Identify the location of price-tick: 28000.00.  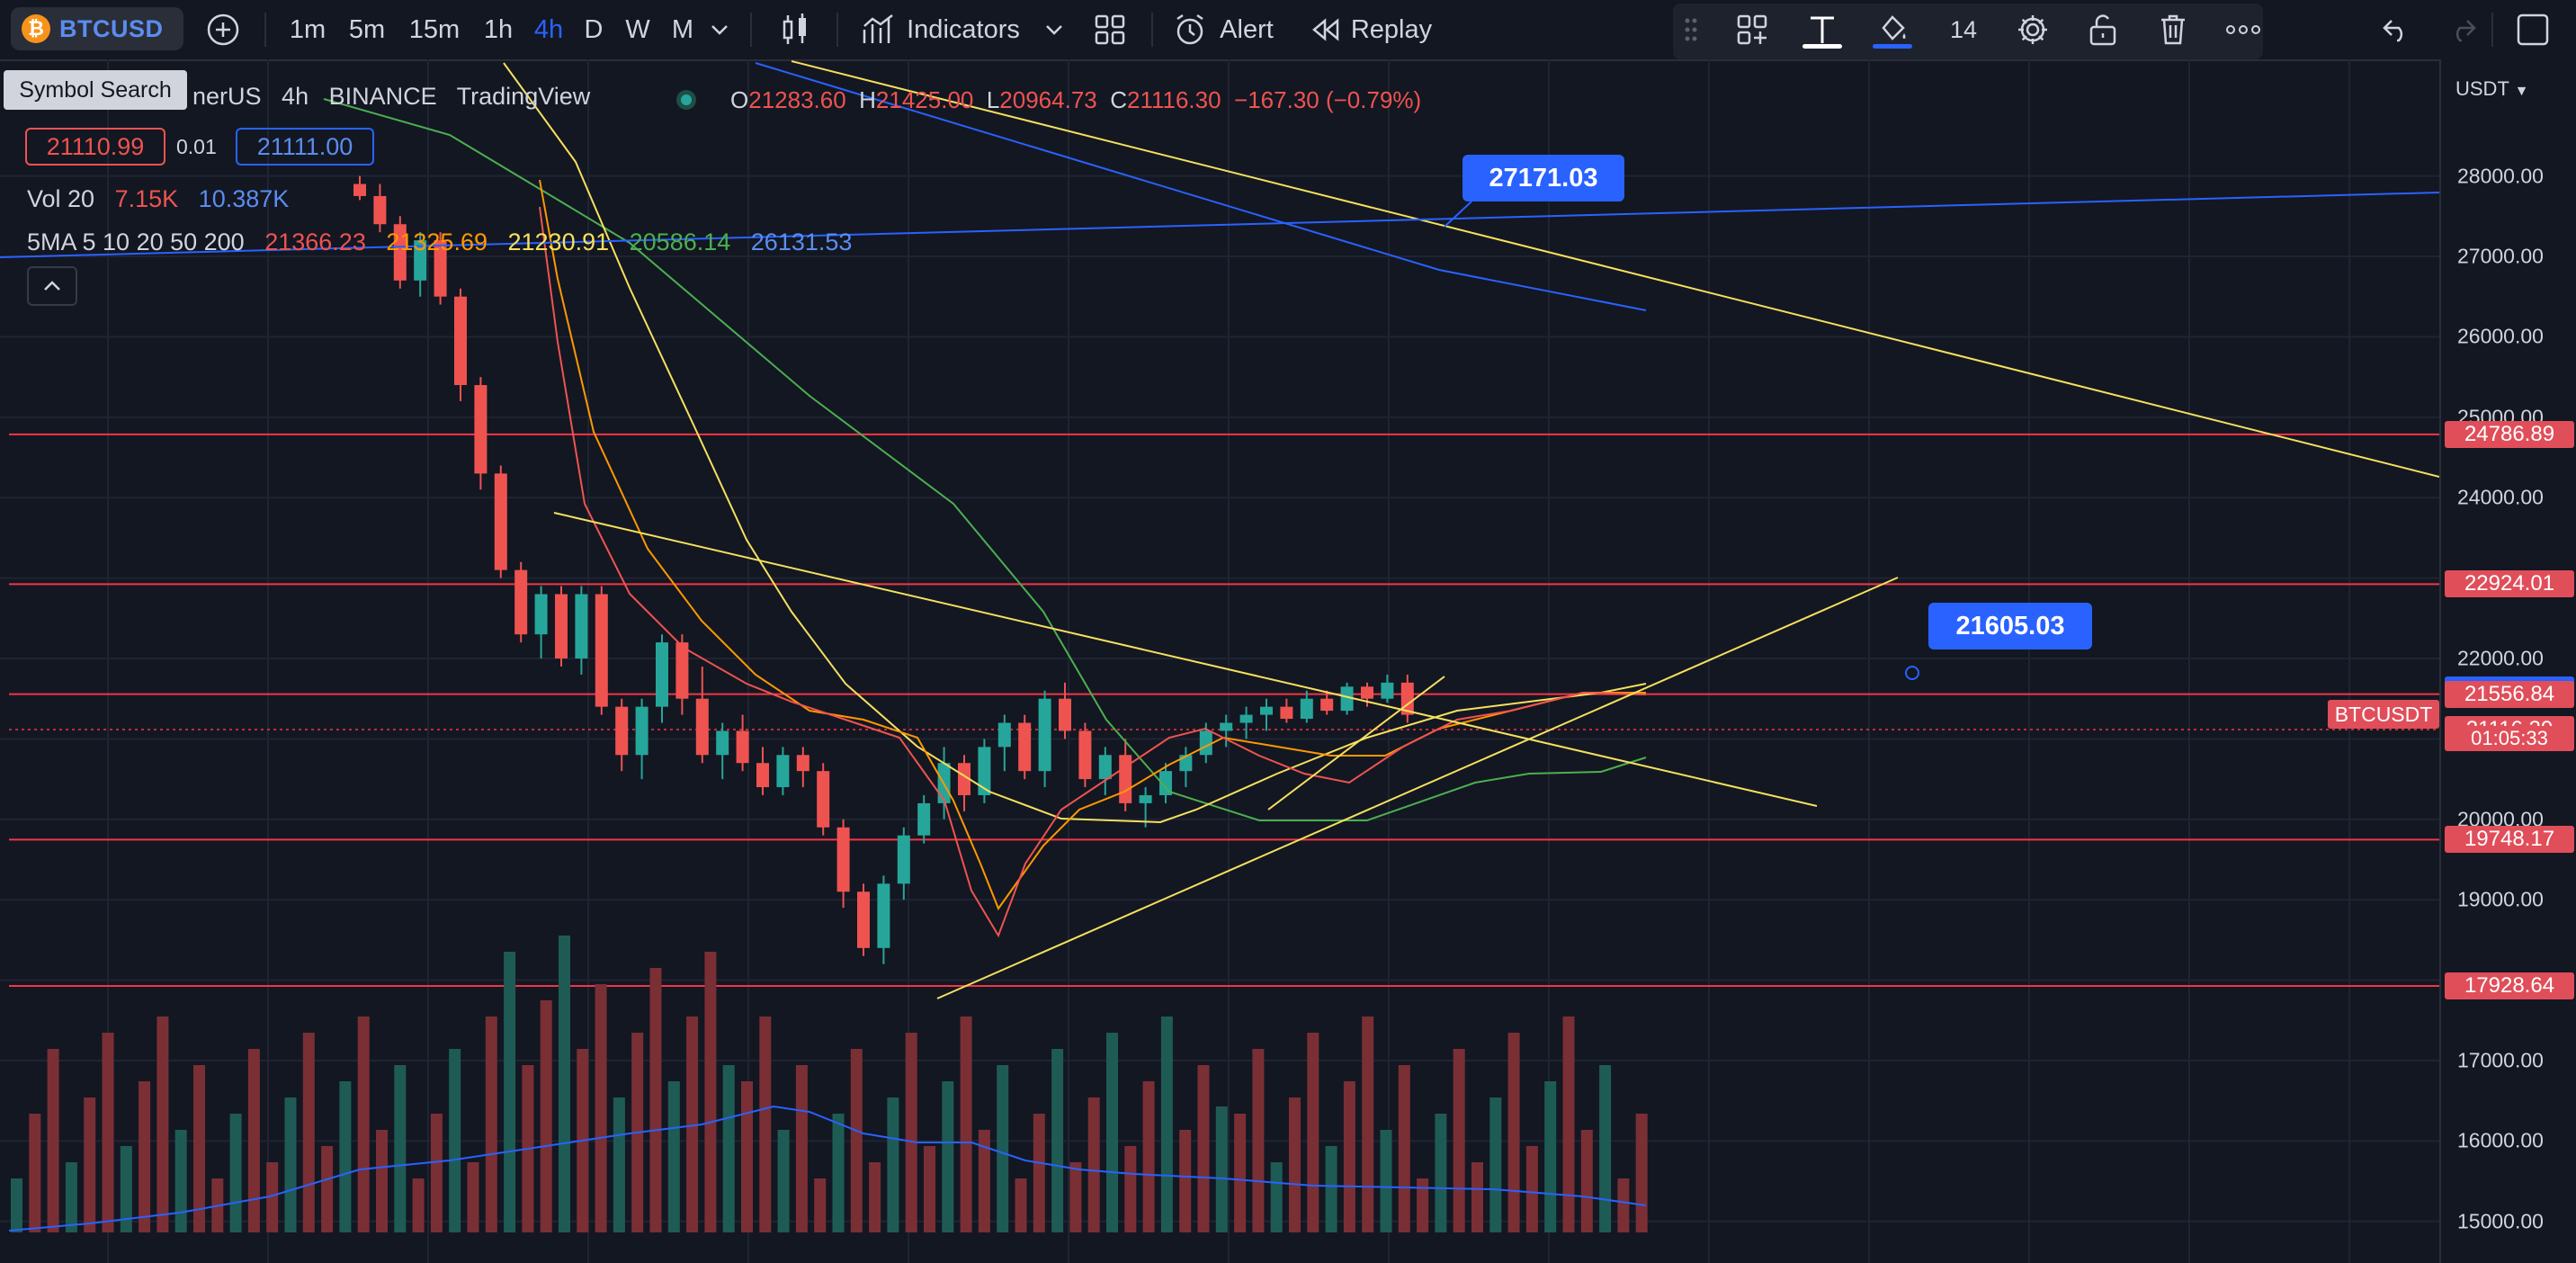
(2500, 176).